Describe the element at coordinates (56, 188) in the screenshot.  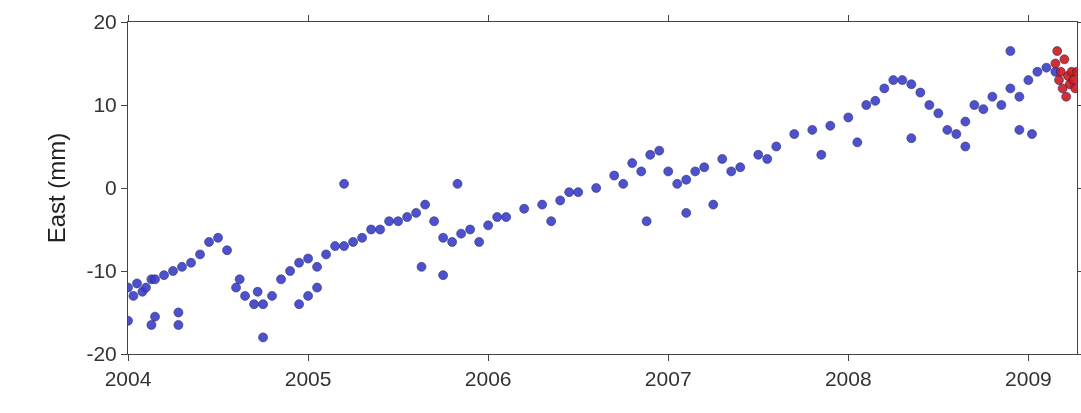
I see `y-axis-title: East (mm)` at that location.